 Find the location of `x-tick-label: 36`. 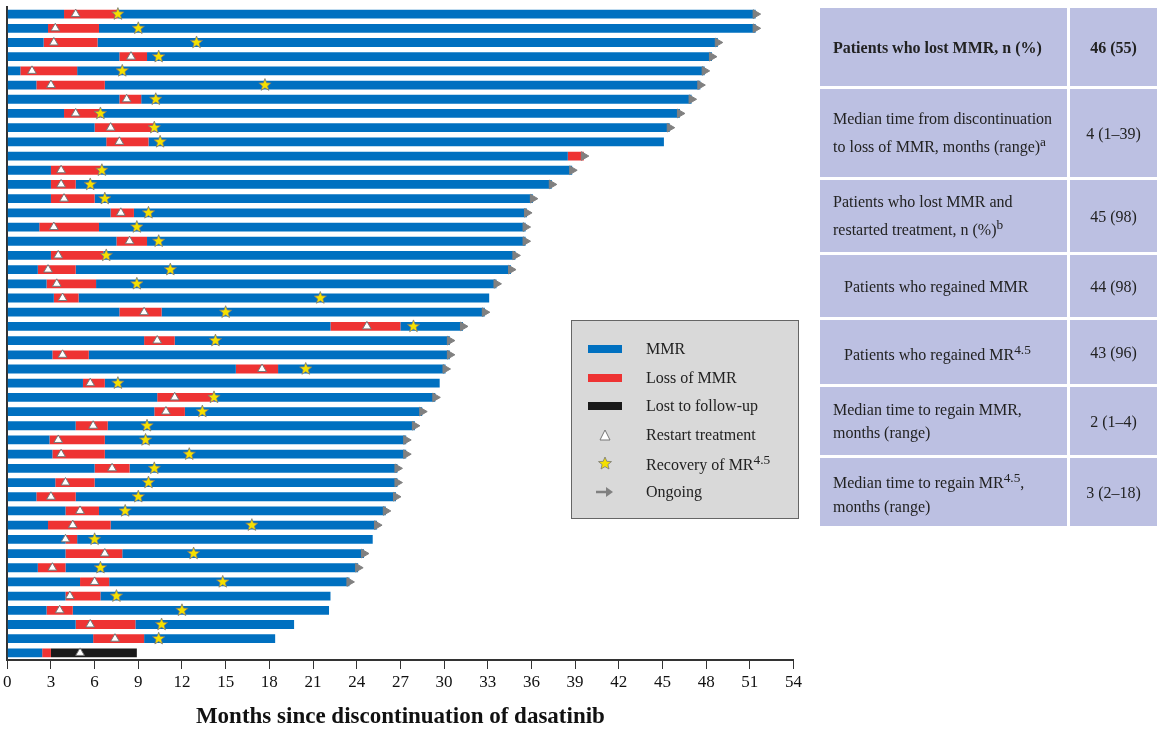

x-tick-label: 36 is located at coordinates (531, 681).